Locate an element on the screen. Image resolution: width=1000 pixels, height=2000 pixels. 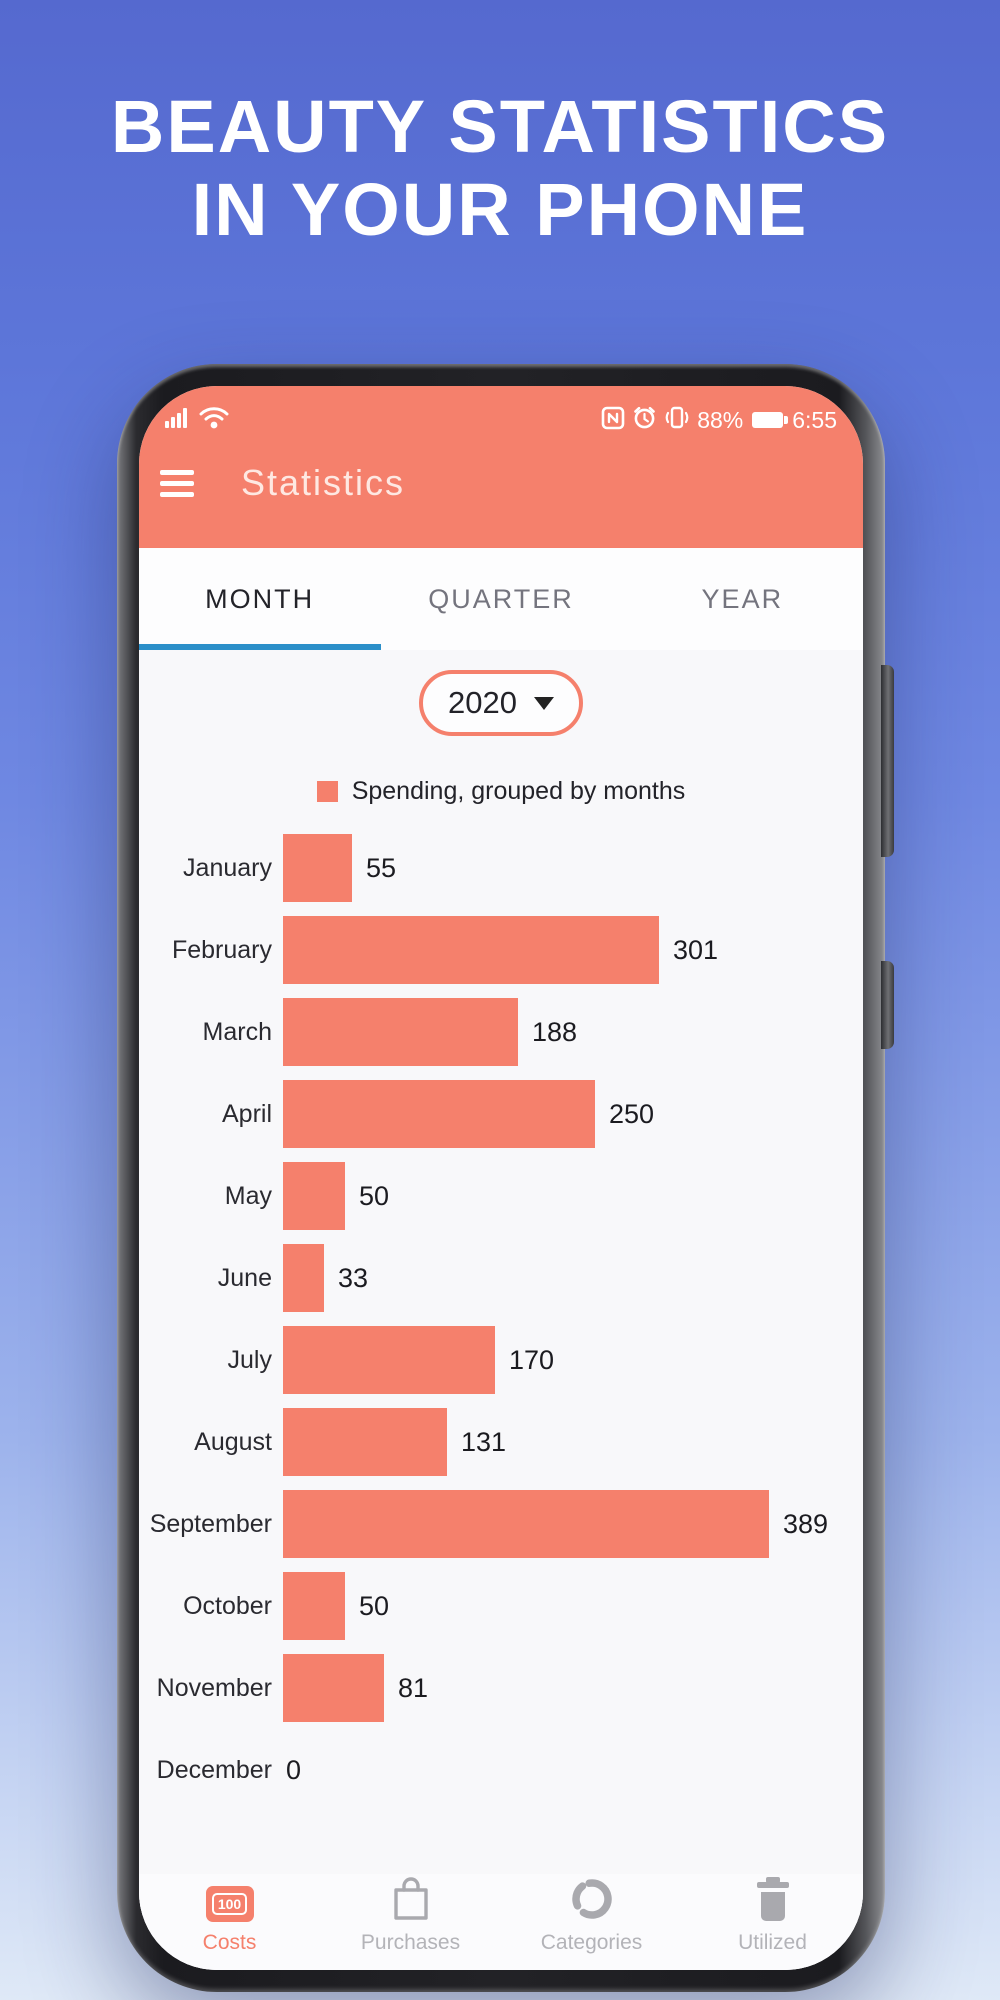
battery-icon is located at coordinates (770, 420).